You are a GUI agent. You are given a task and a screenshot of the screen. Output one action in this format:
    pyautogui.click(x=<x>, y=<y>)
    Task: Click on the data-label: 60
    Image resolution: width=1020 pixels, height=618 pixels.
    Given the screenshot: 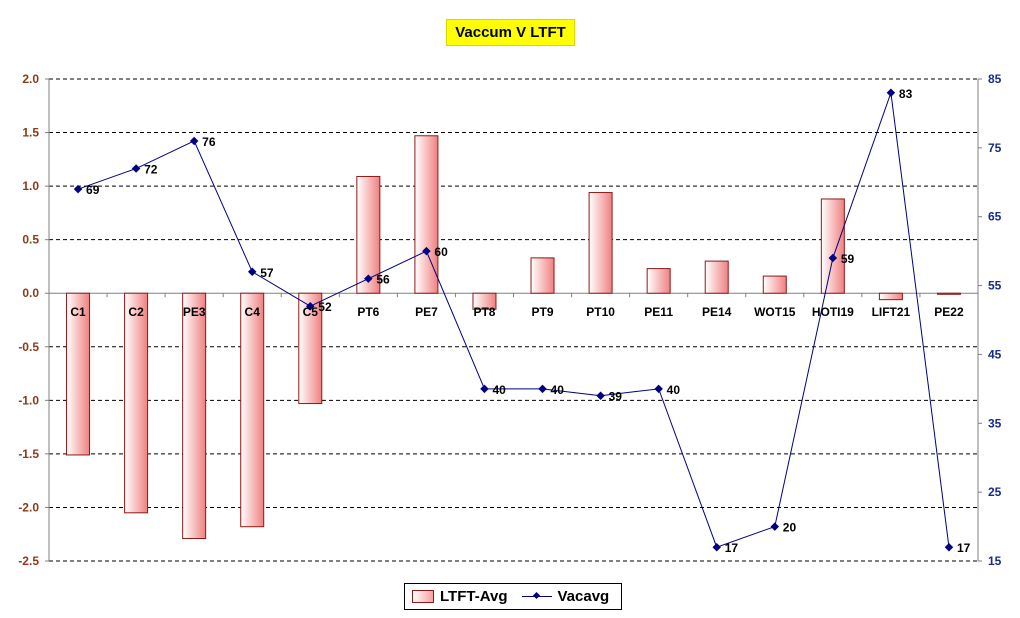 What is the action you would take?
    pyautogui.click(x=441, y=252)
    